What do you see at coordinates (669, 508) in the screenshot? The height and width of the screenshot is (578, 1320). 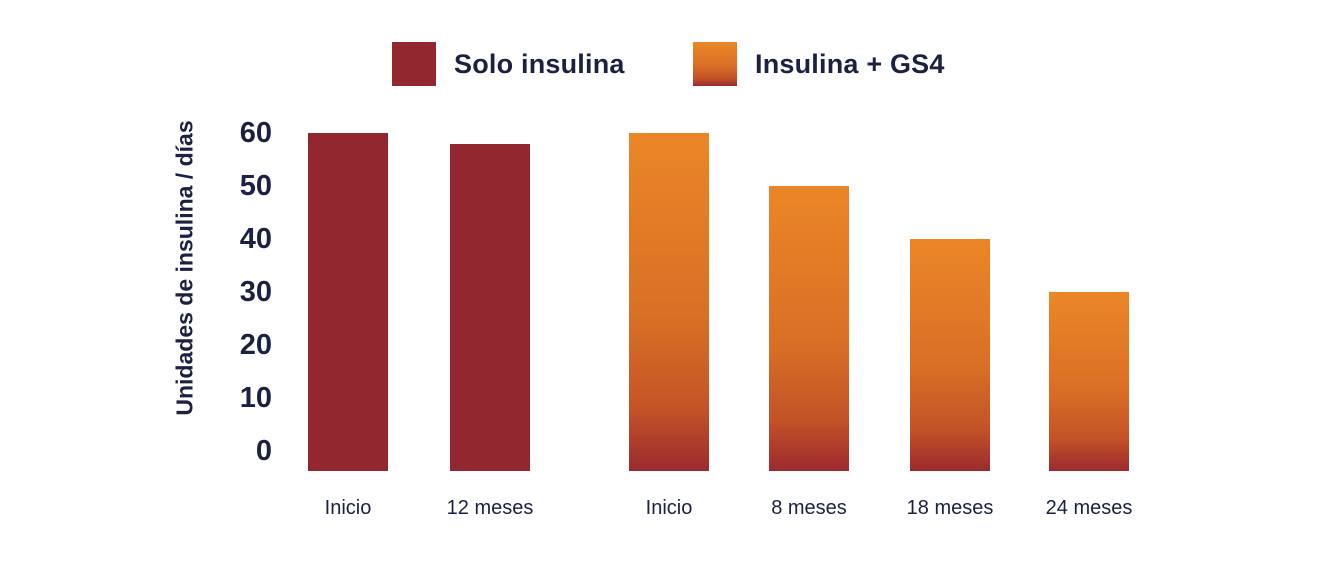 I see `x-axis-label-insulina-gs4-inicio: Inicio` at bounding box center [669, 508].